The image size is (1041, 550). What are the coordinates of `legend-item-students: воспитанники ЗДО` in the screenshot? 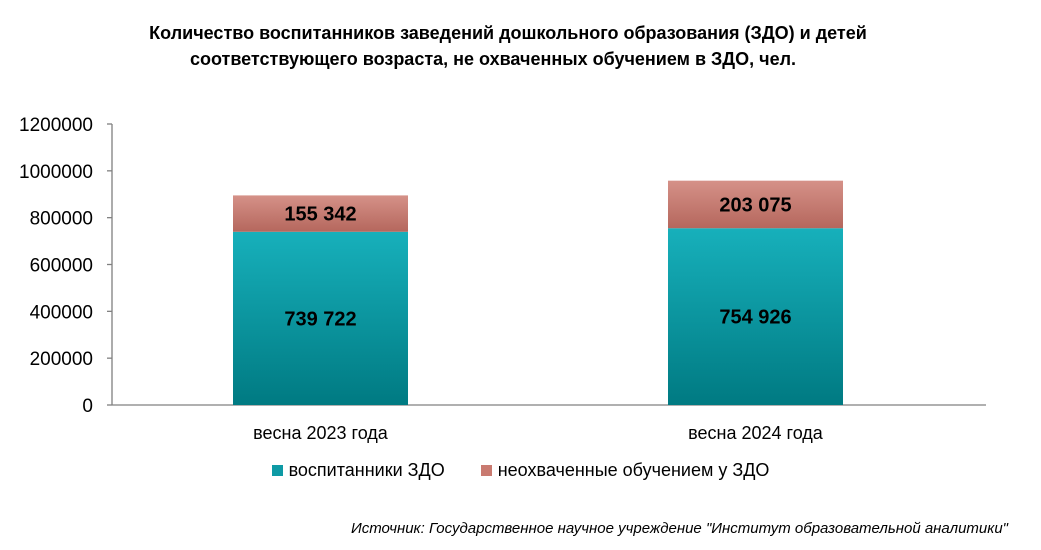 It's located at (358, 470).